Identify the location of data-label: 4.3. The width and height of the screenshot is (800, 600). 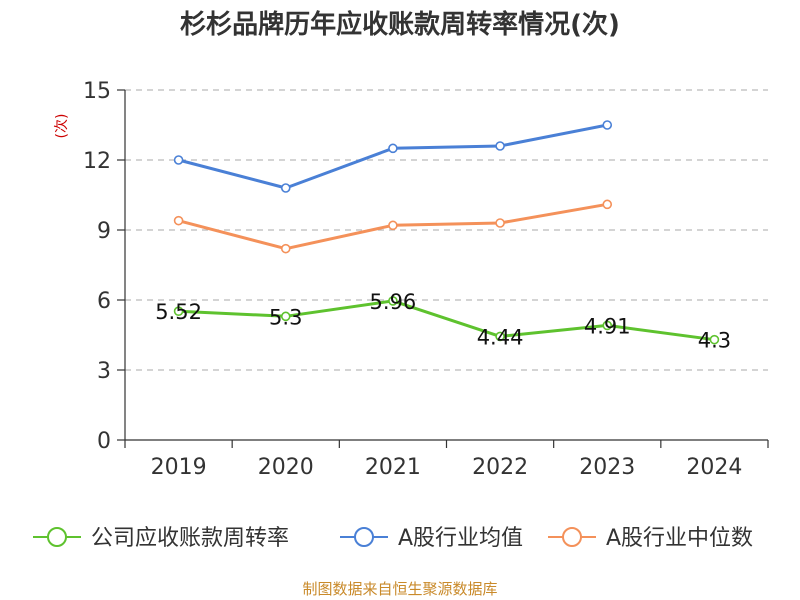
(714, 341).